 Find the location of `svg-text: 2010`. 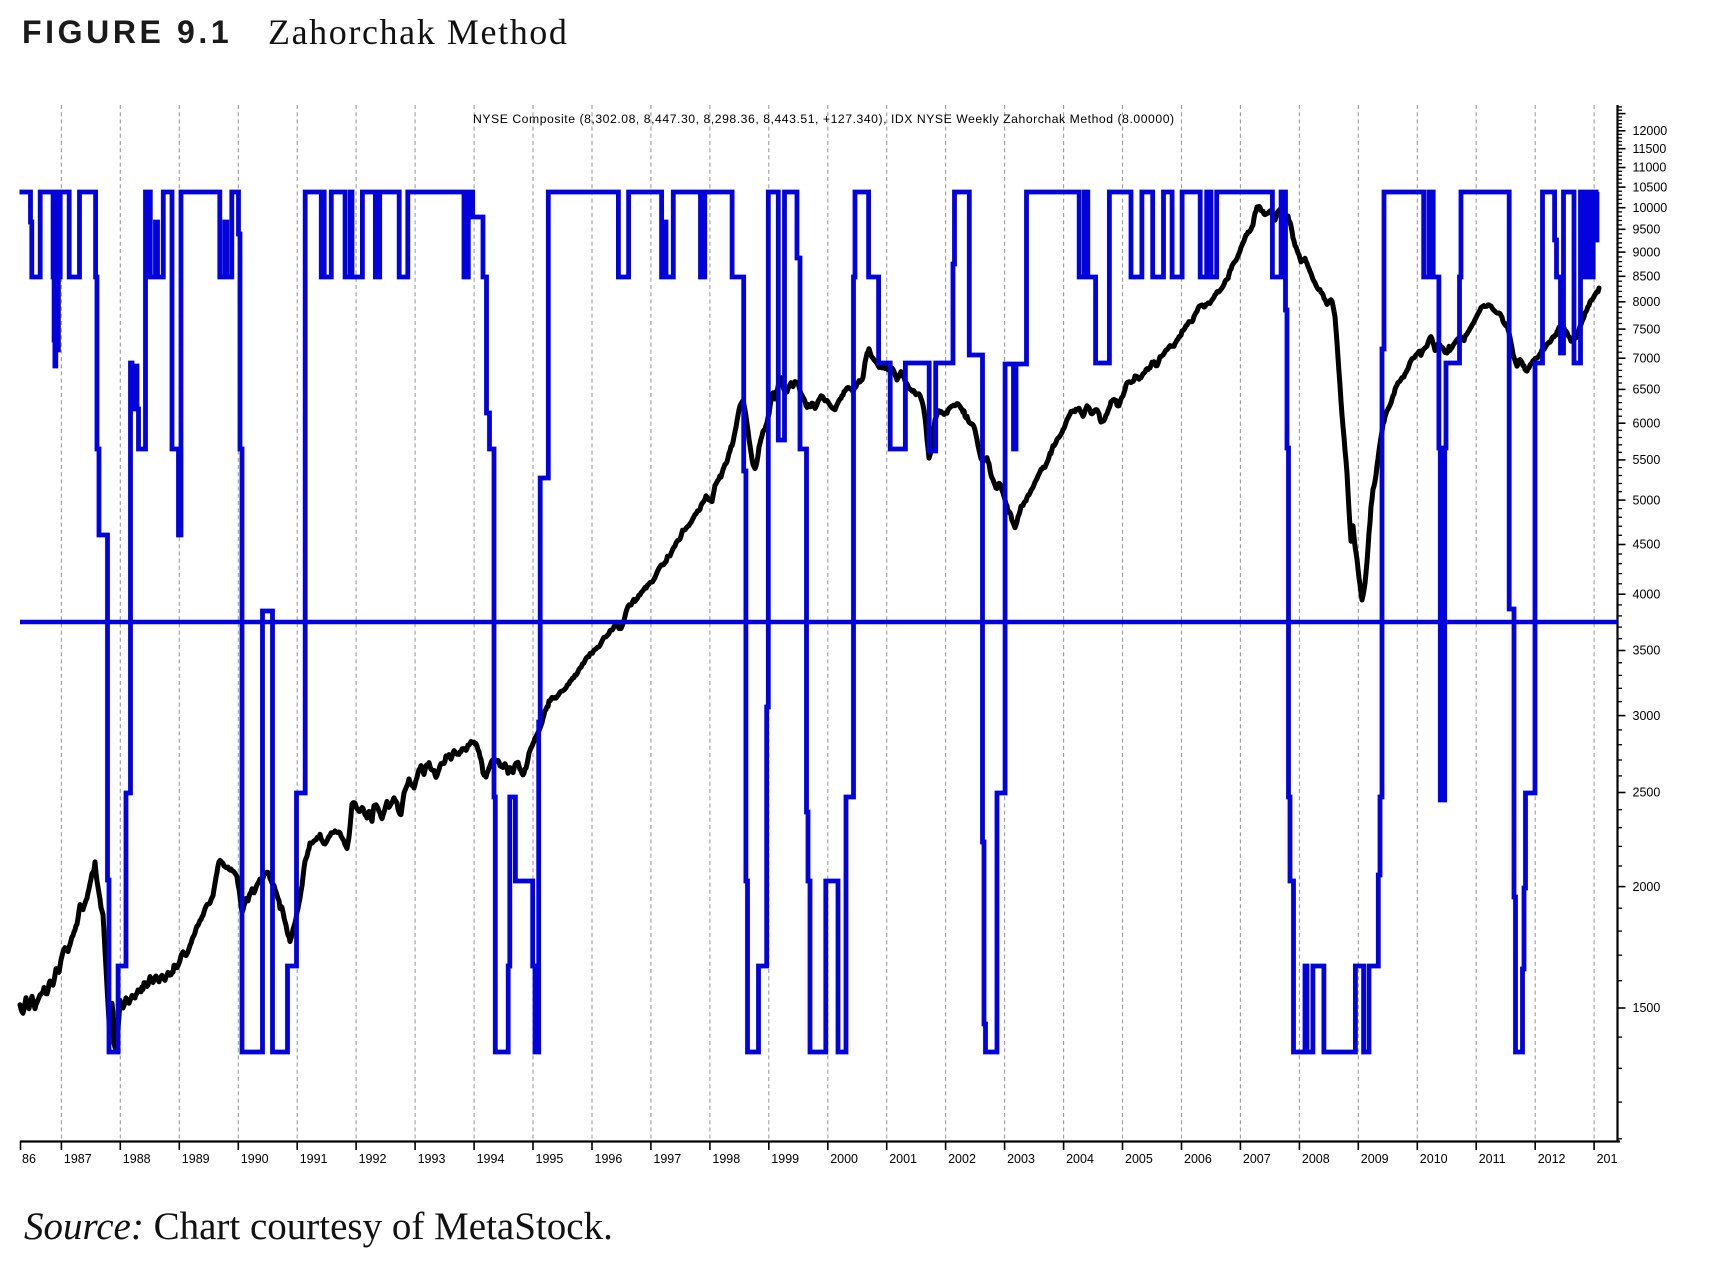

svg-text: 2010 is located at coordinates (1434, 1159).